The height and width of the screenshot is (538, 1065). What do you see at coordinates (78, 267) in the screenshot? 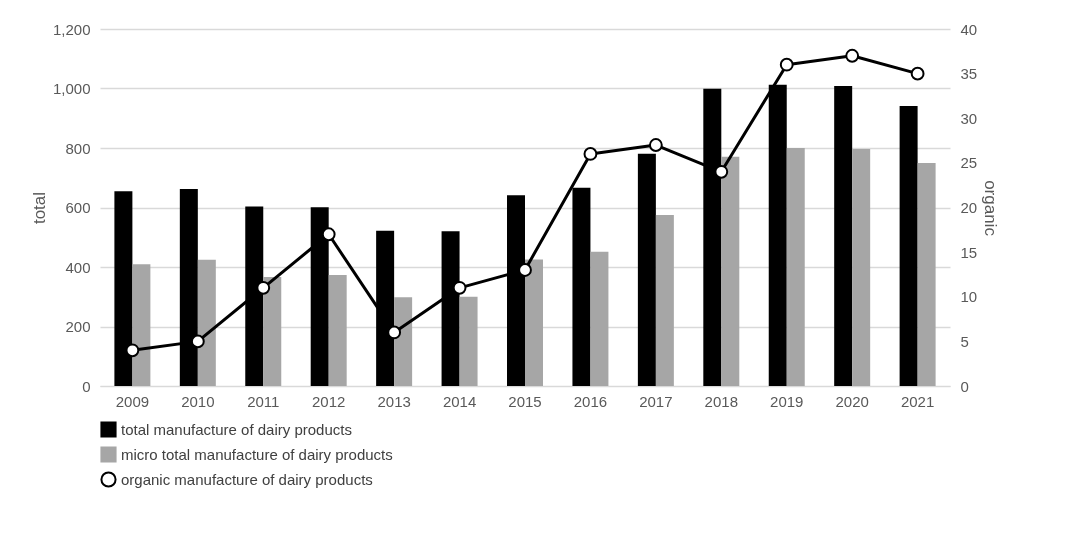
I see `y-tick-label: 400` at bounding box center [78, 267].